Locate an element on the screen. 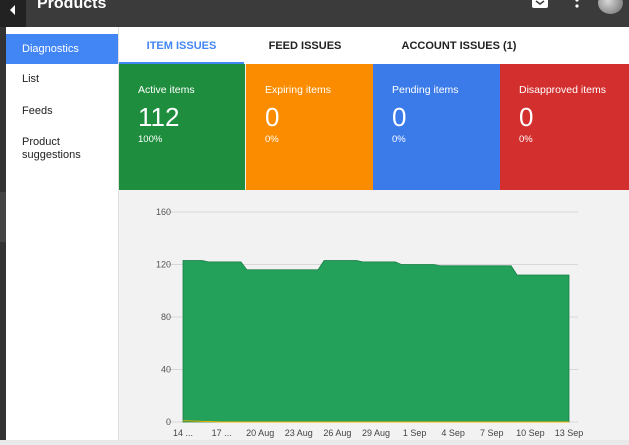  x-tick-label: 1 Sep is located at coordinates (415, 433).